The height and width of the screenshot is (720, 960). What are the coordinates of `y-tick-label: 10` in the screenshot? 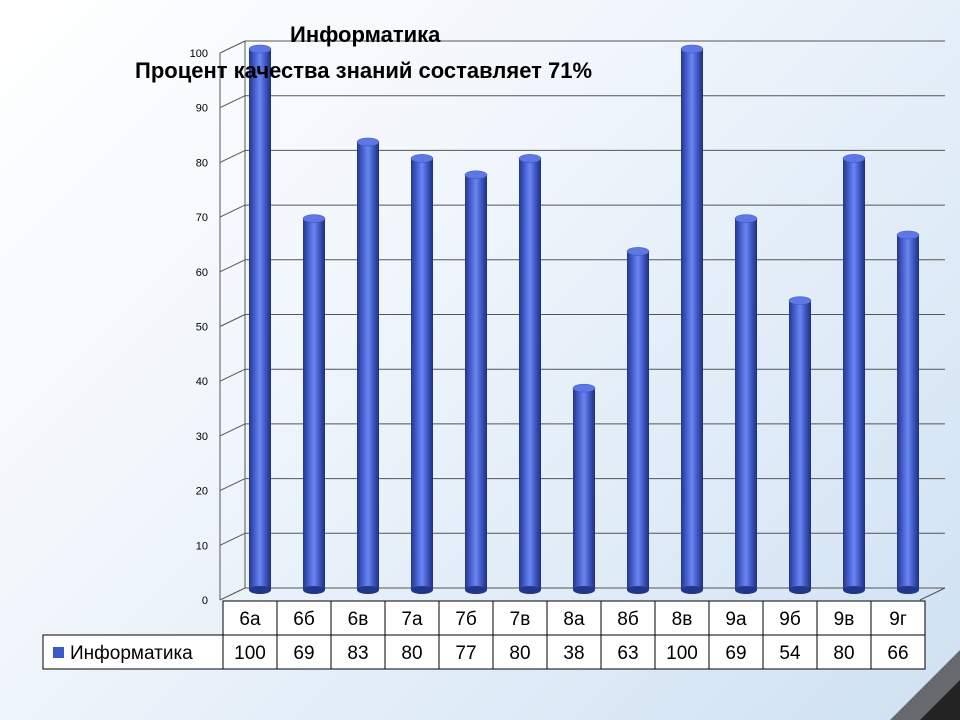 It's located at (202, 546).